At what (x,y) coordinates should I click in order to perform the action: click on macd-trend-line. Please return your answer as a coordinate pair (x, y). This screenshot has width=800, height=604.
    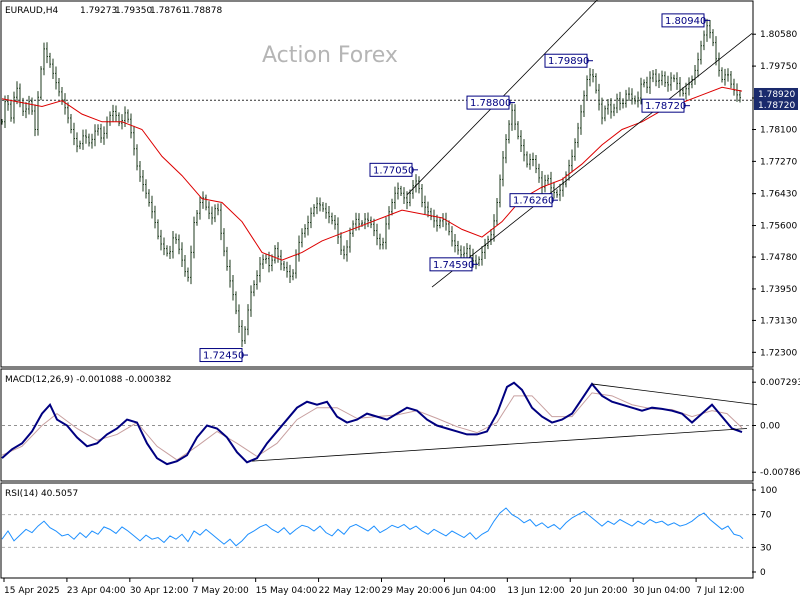
    Looking at the image, I should click on (674, 394).